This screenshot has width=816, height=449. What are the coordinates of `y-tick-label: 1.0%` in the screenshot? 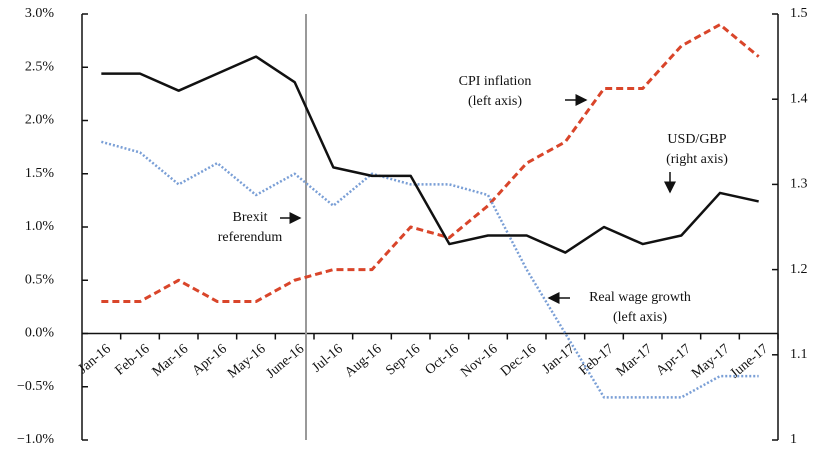 It's located at (40, 226).